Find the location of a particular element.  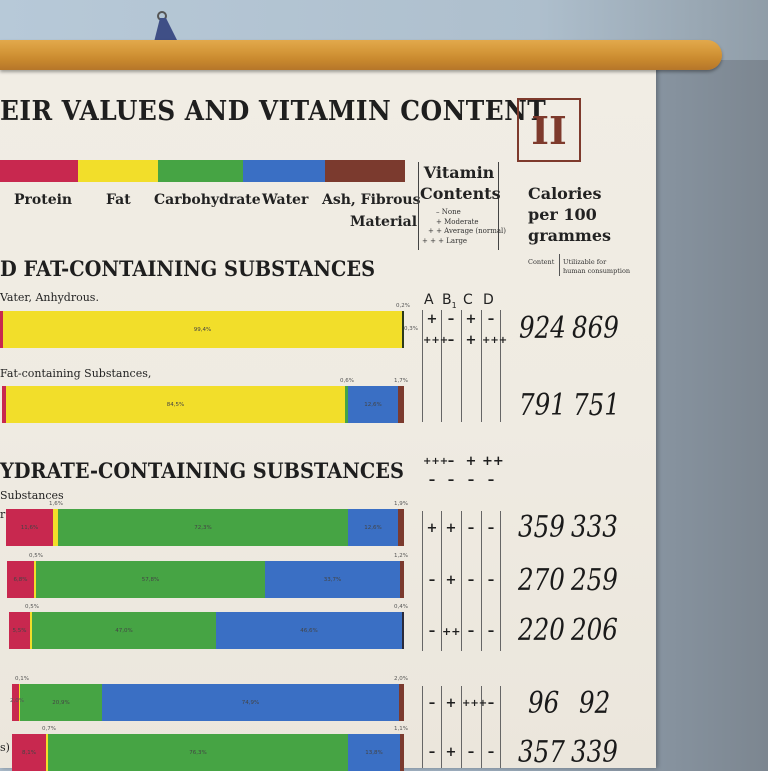

bar-seg-fat: 99,4% is located at coordinates (202, 329).